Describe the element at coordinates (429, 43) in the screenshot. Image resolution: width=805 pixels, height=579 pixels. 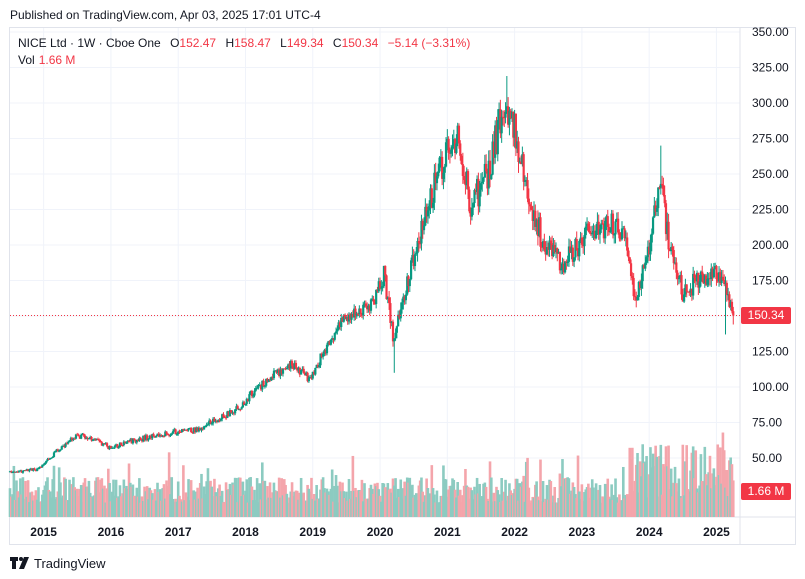
I see `change-value: −5.14 (−3.31%)` at that location.